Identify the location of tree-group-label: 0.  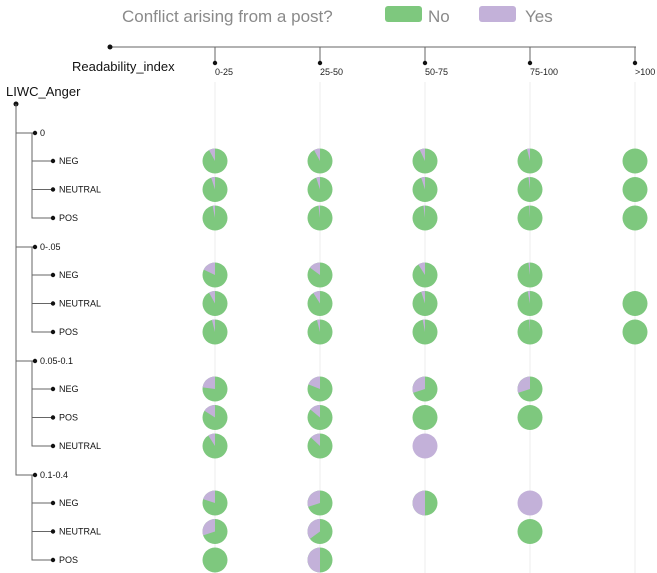
(42, 133).